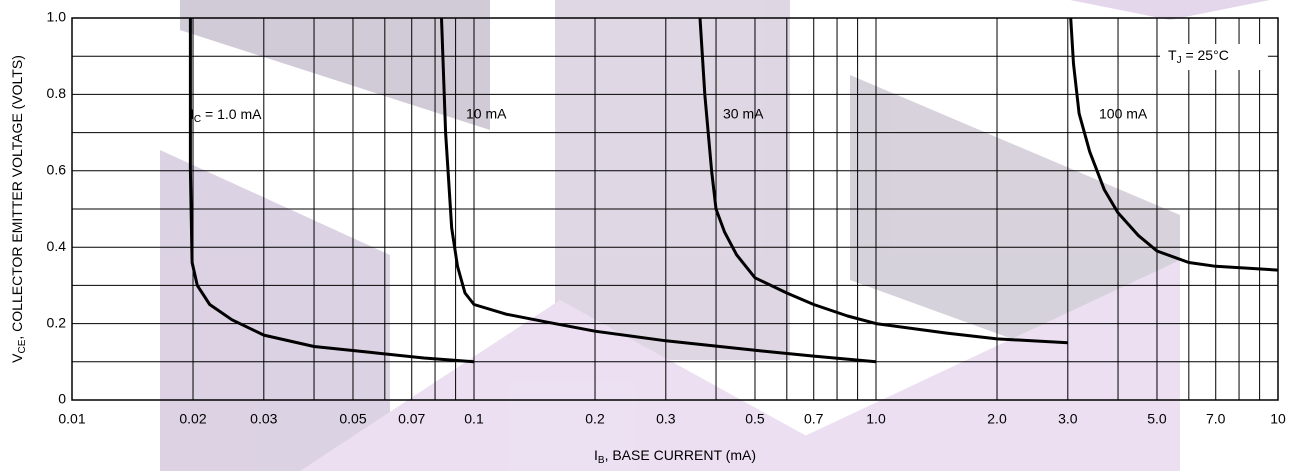  Describe the element at coordinates (743, 114) in the screenshot. I see `curve-label: 30 mA` at that location.